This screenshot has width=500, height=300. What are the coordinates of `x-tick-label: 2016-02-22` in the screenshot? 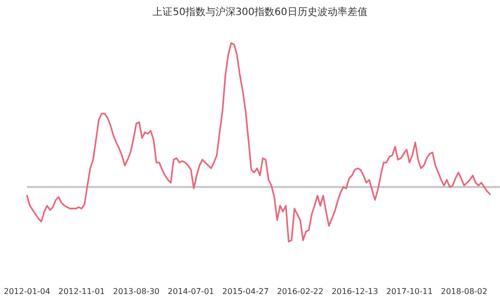 It's located at (300, 291).